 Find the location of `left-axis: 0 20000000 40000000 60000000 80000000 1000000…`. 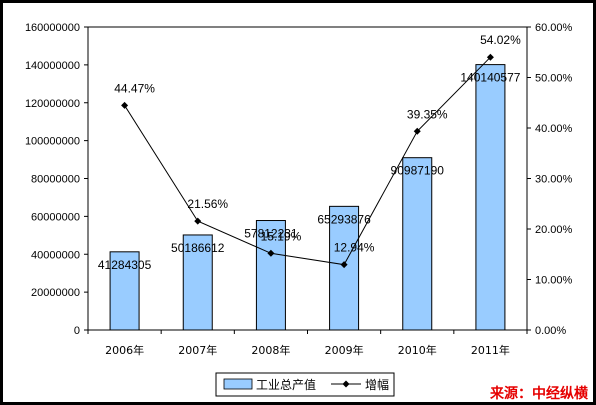

left-axis: 0 20000000 40000000 60000000 80000000 1000000… is located at coordinates (56, 179).